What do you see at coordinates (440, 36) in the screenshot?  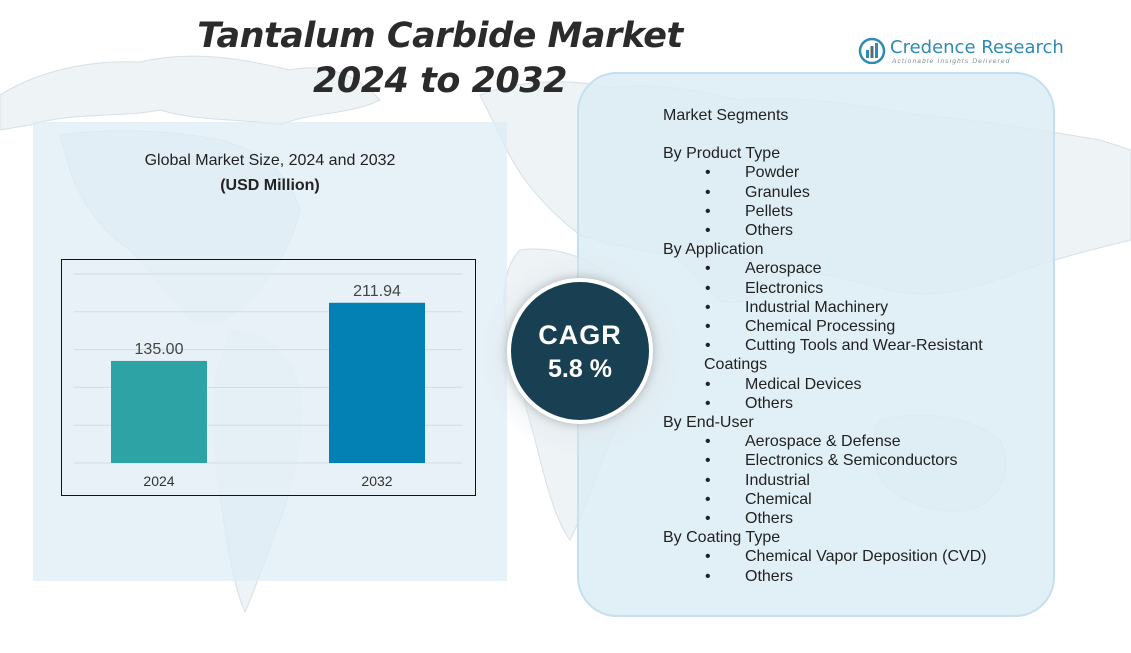 I see `title-line-1: Tantalum Carbide Market` at bounding box center [440, 36].